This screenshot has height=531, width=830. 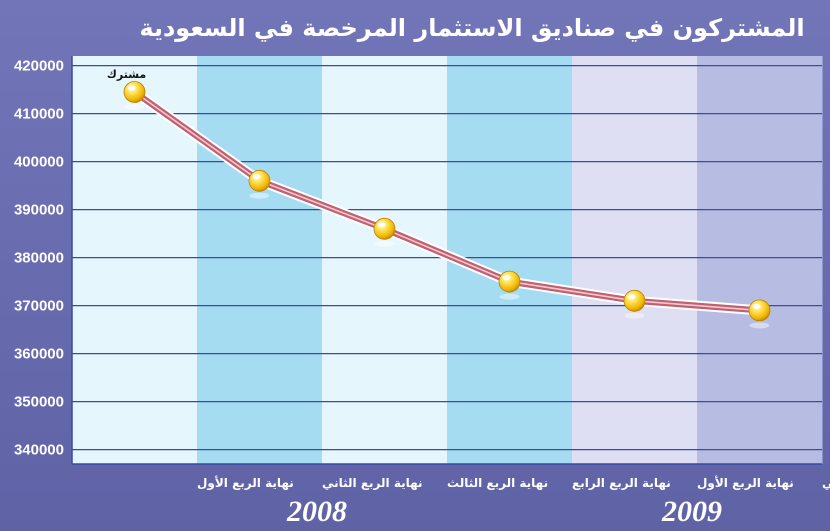 What do you see at coordinates (39, 114) in the screenshot?
I see `y-tick-label: 410000` at bounding box center [39, 114].